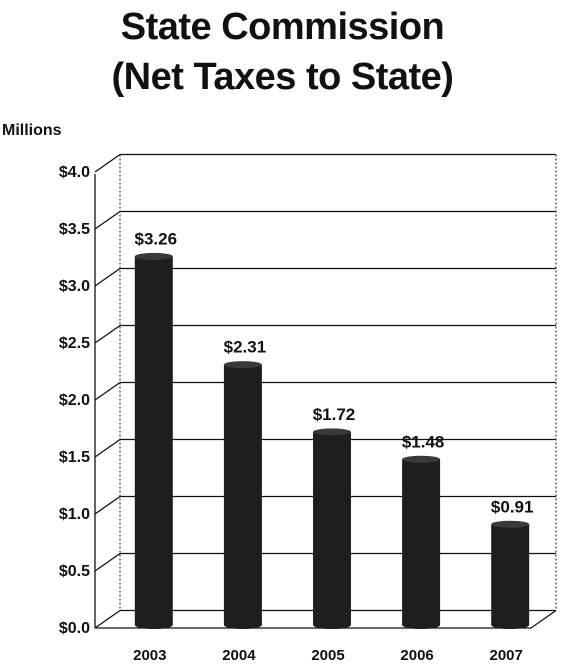 This screenshot has width=565, height=667. What do you see at coordinates (416, 655) in the screenshot?
I see `x-tick-label: 2006` at bounding box center [416, 655].